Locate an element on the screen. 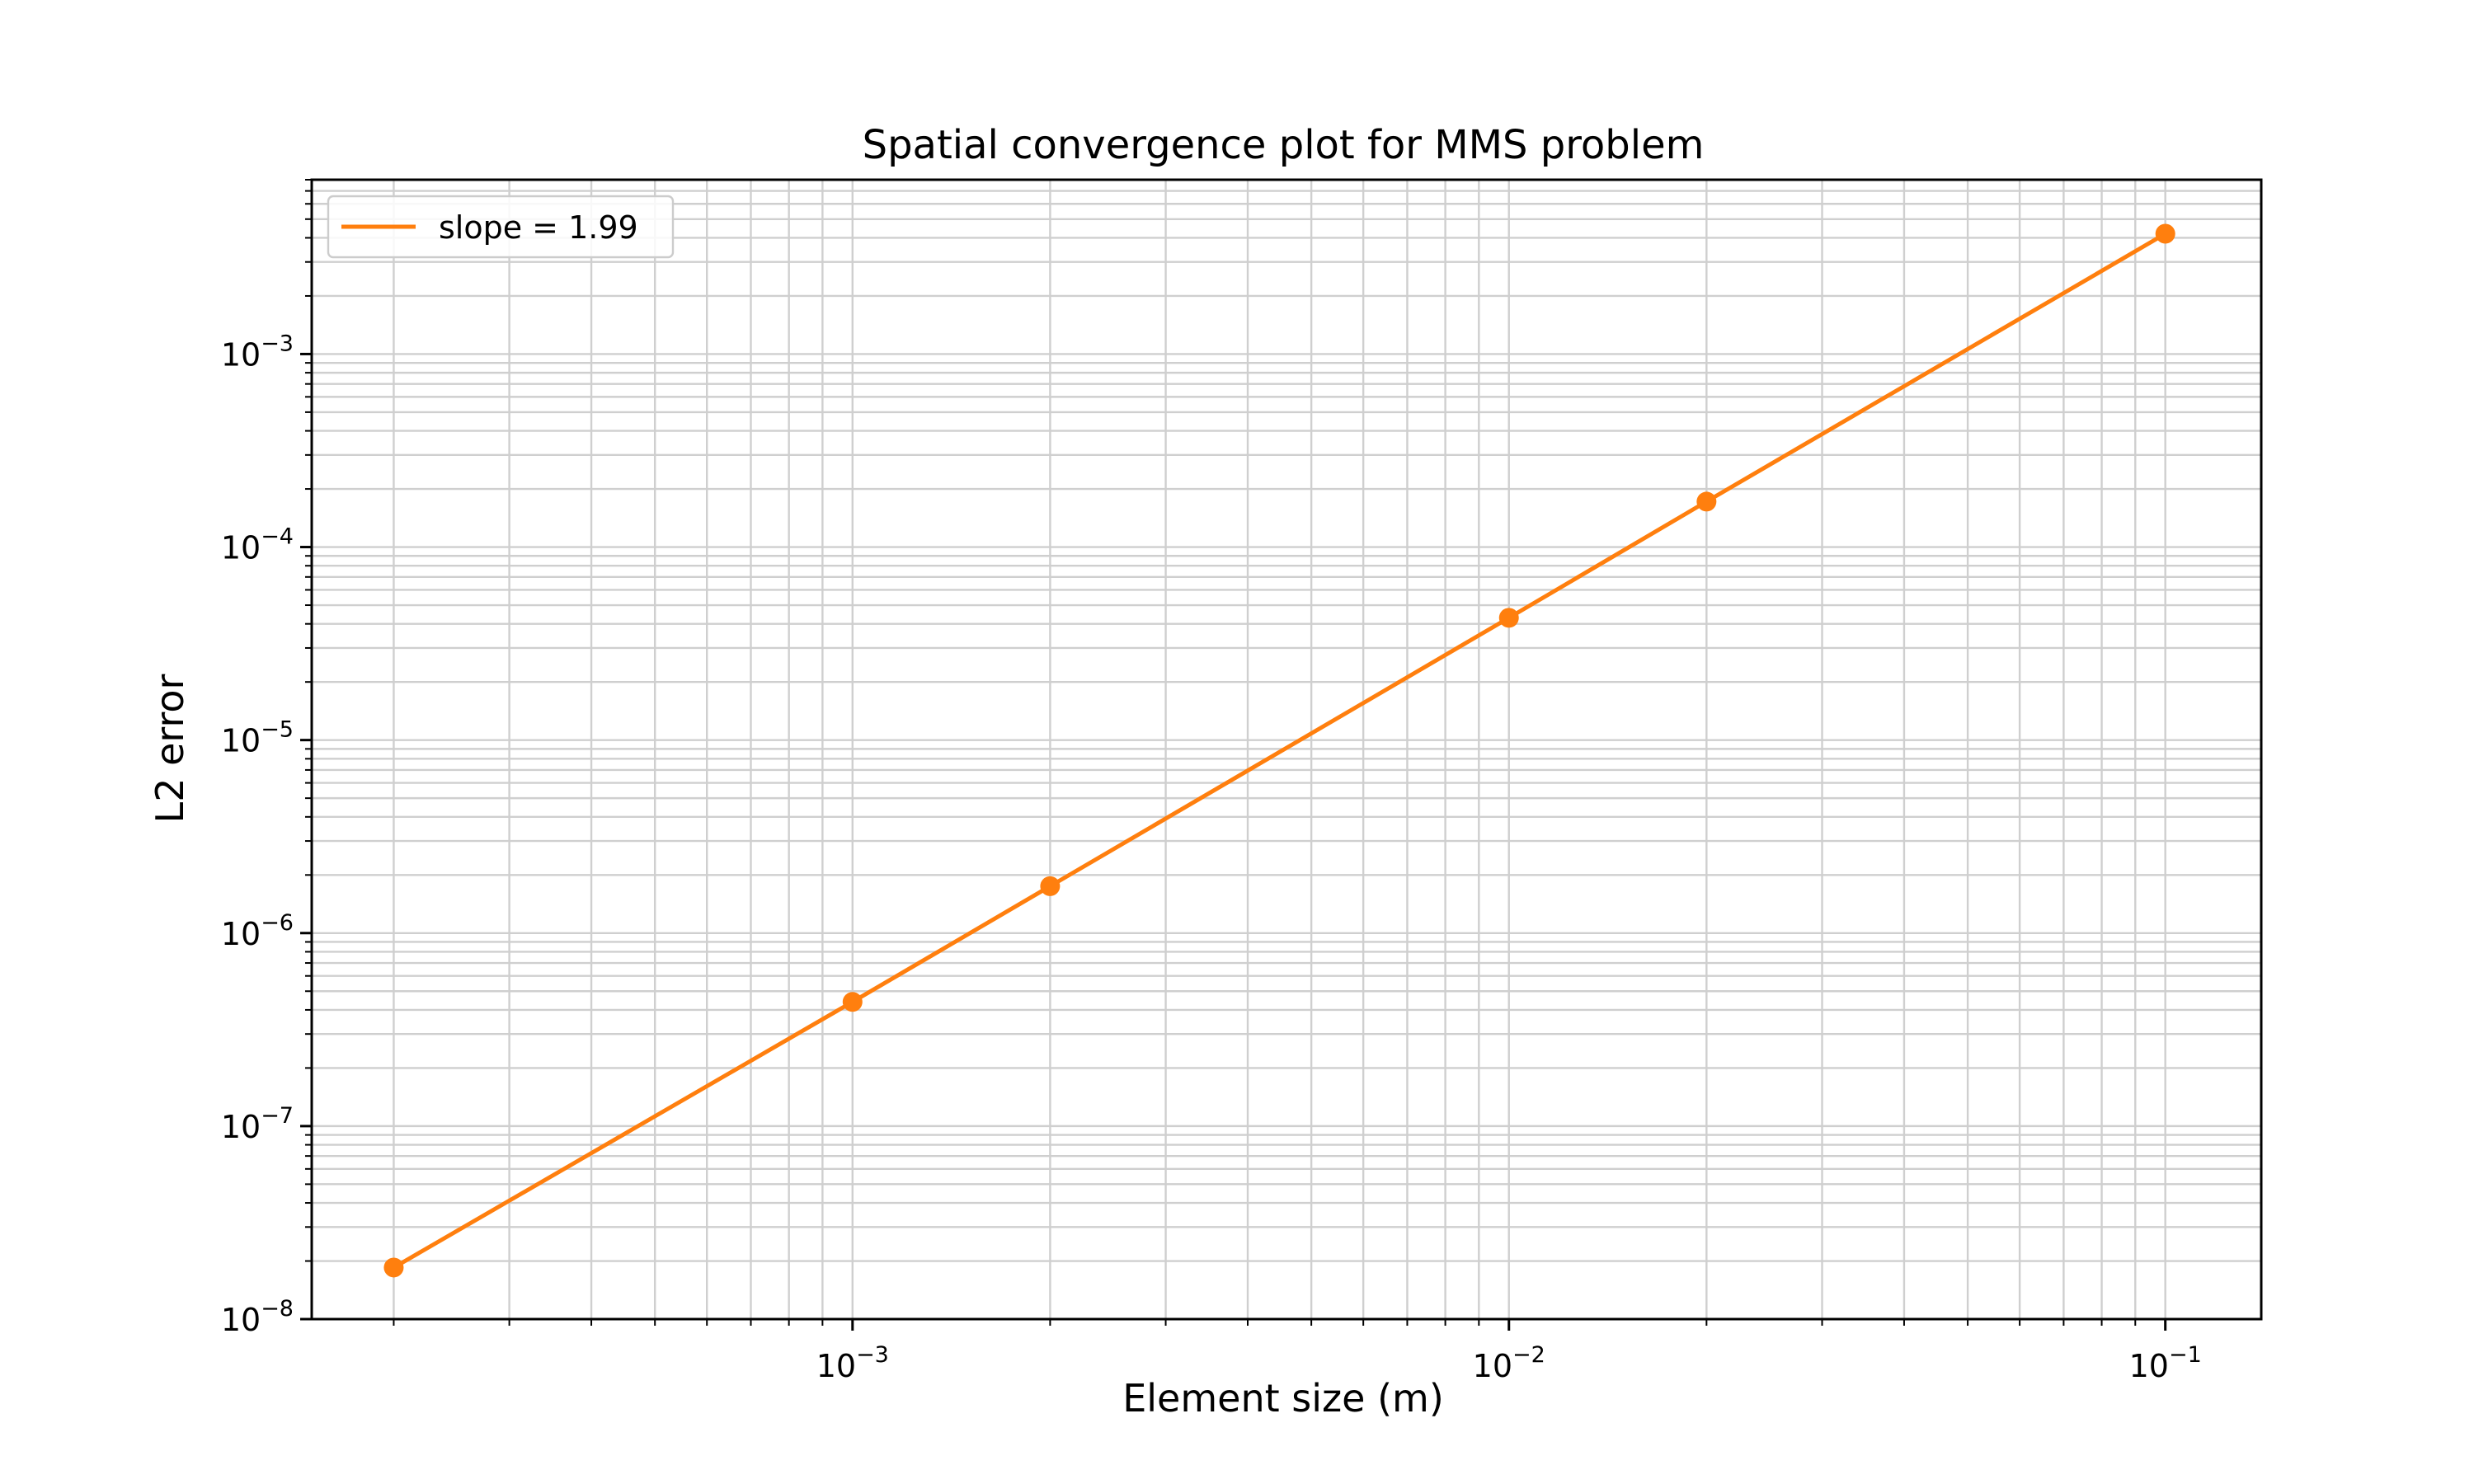 The height and width of the screenshot is (1484, 2474). x-tick-label: 10⁻³ is located at coordinates (852, 1363).